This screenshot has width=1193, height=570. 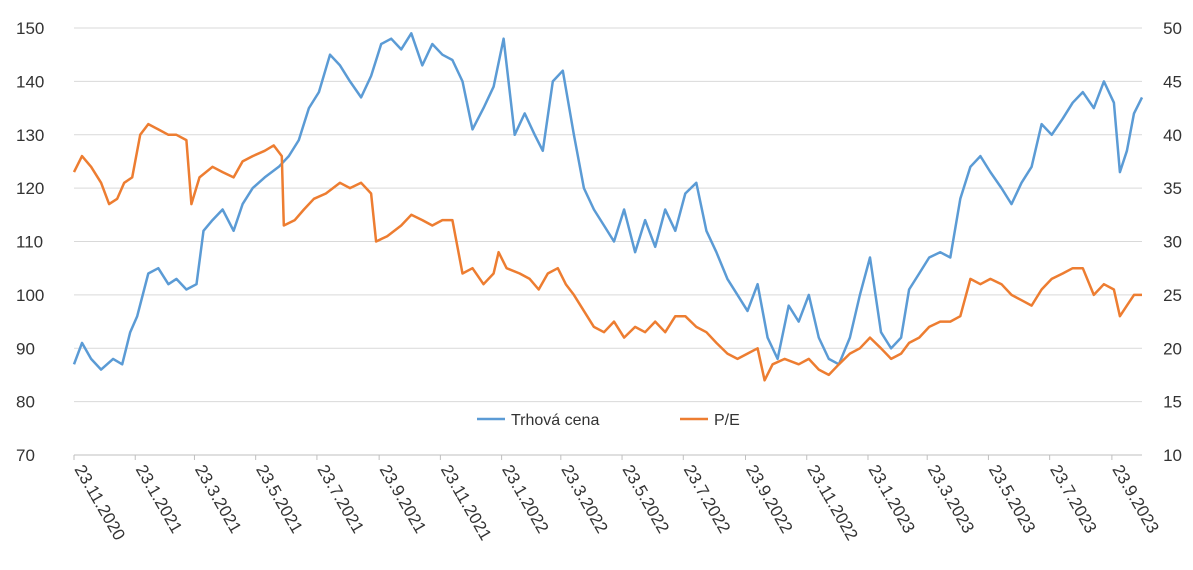 What do you see at coordinates (1012, 499) in the screenshot?
I see `x-tick-label: 23.5.2023` at bounding box center [1012, 499].